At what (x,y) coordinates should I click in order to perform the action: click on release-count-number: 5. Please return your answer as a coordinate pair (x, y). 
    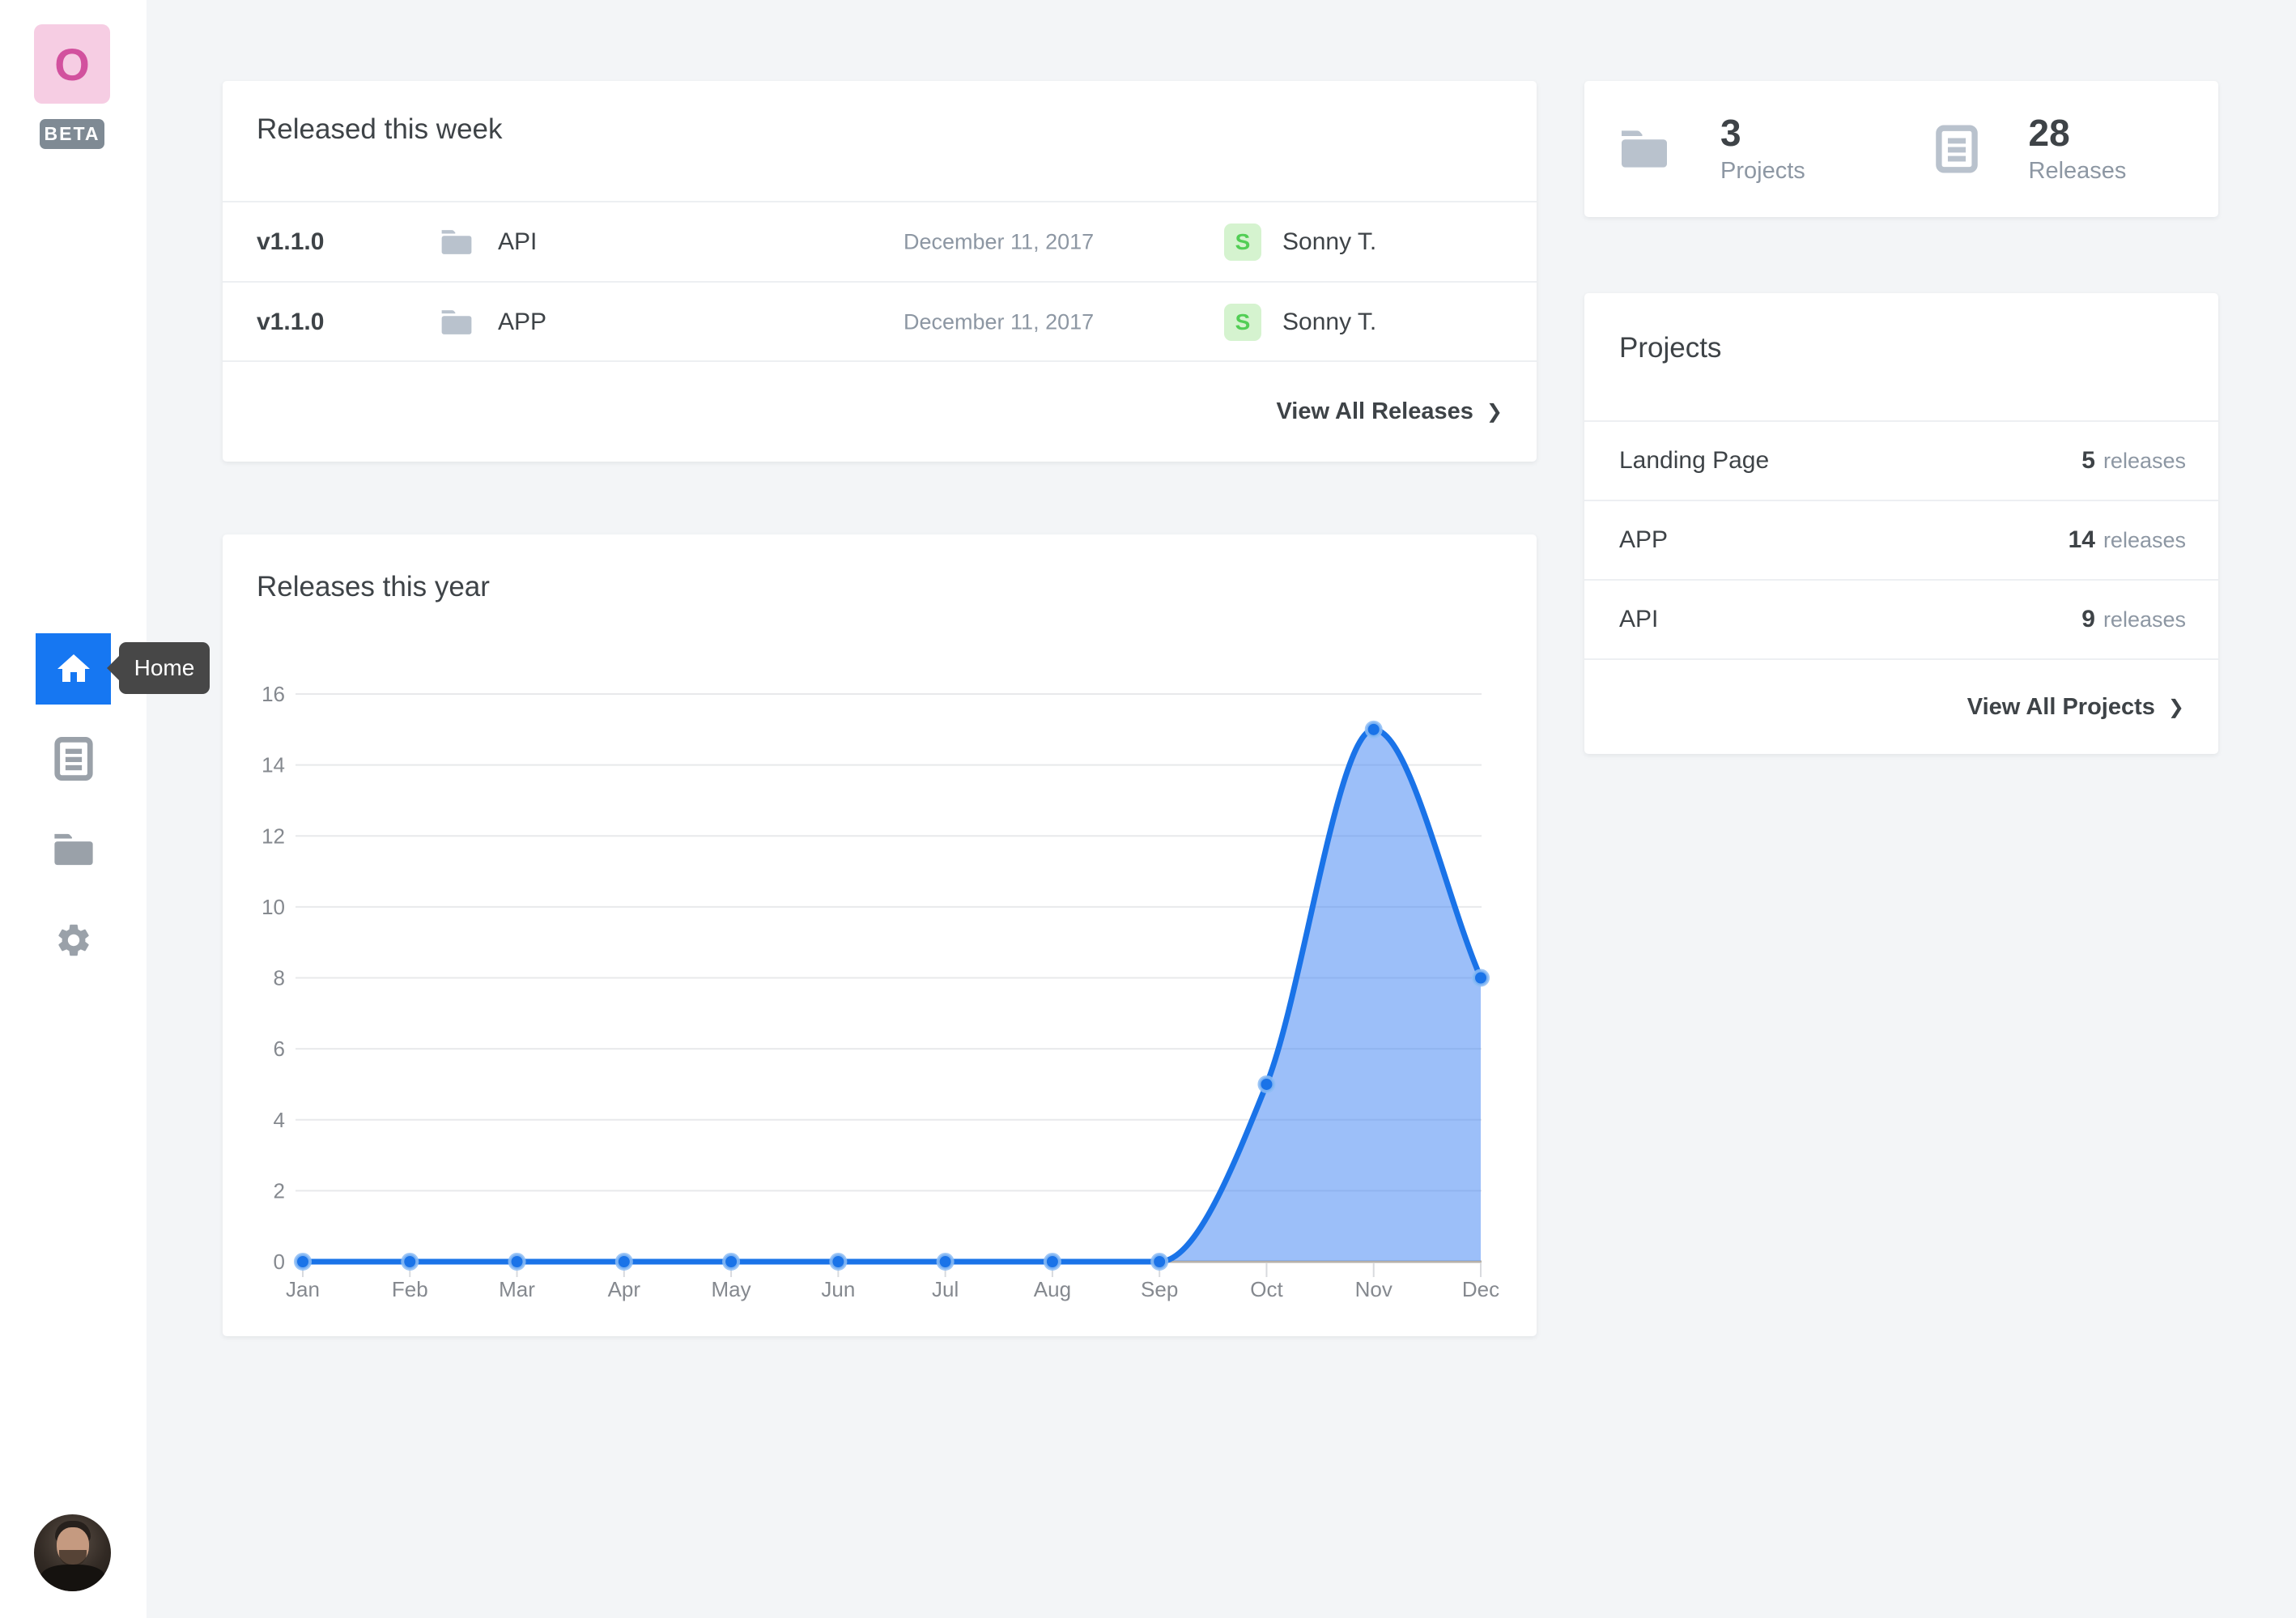
    Looking at the image, I should click on (2088, 460).